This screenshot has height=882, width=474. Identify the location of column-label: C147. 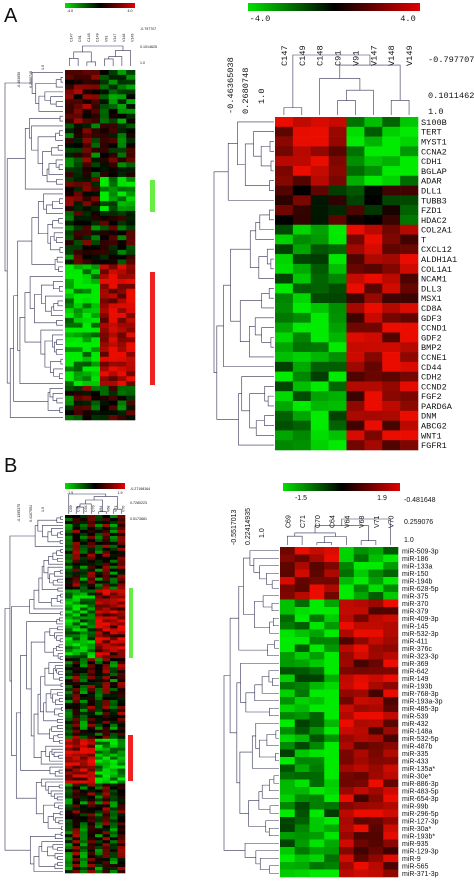
(71, 37).